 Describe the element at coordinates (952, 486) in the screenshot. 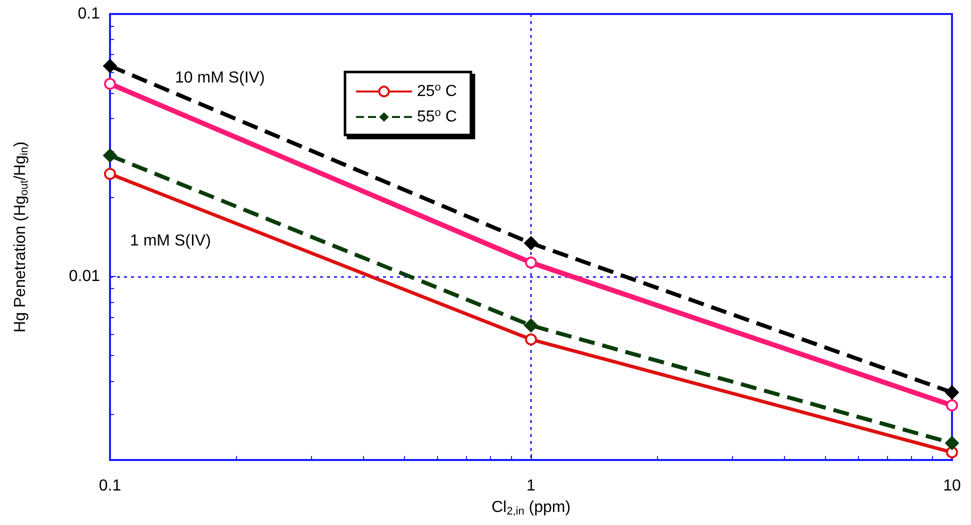

I see `x-tick-label: 10` at that location.